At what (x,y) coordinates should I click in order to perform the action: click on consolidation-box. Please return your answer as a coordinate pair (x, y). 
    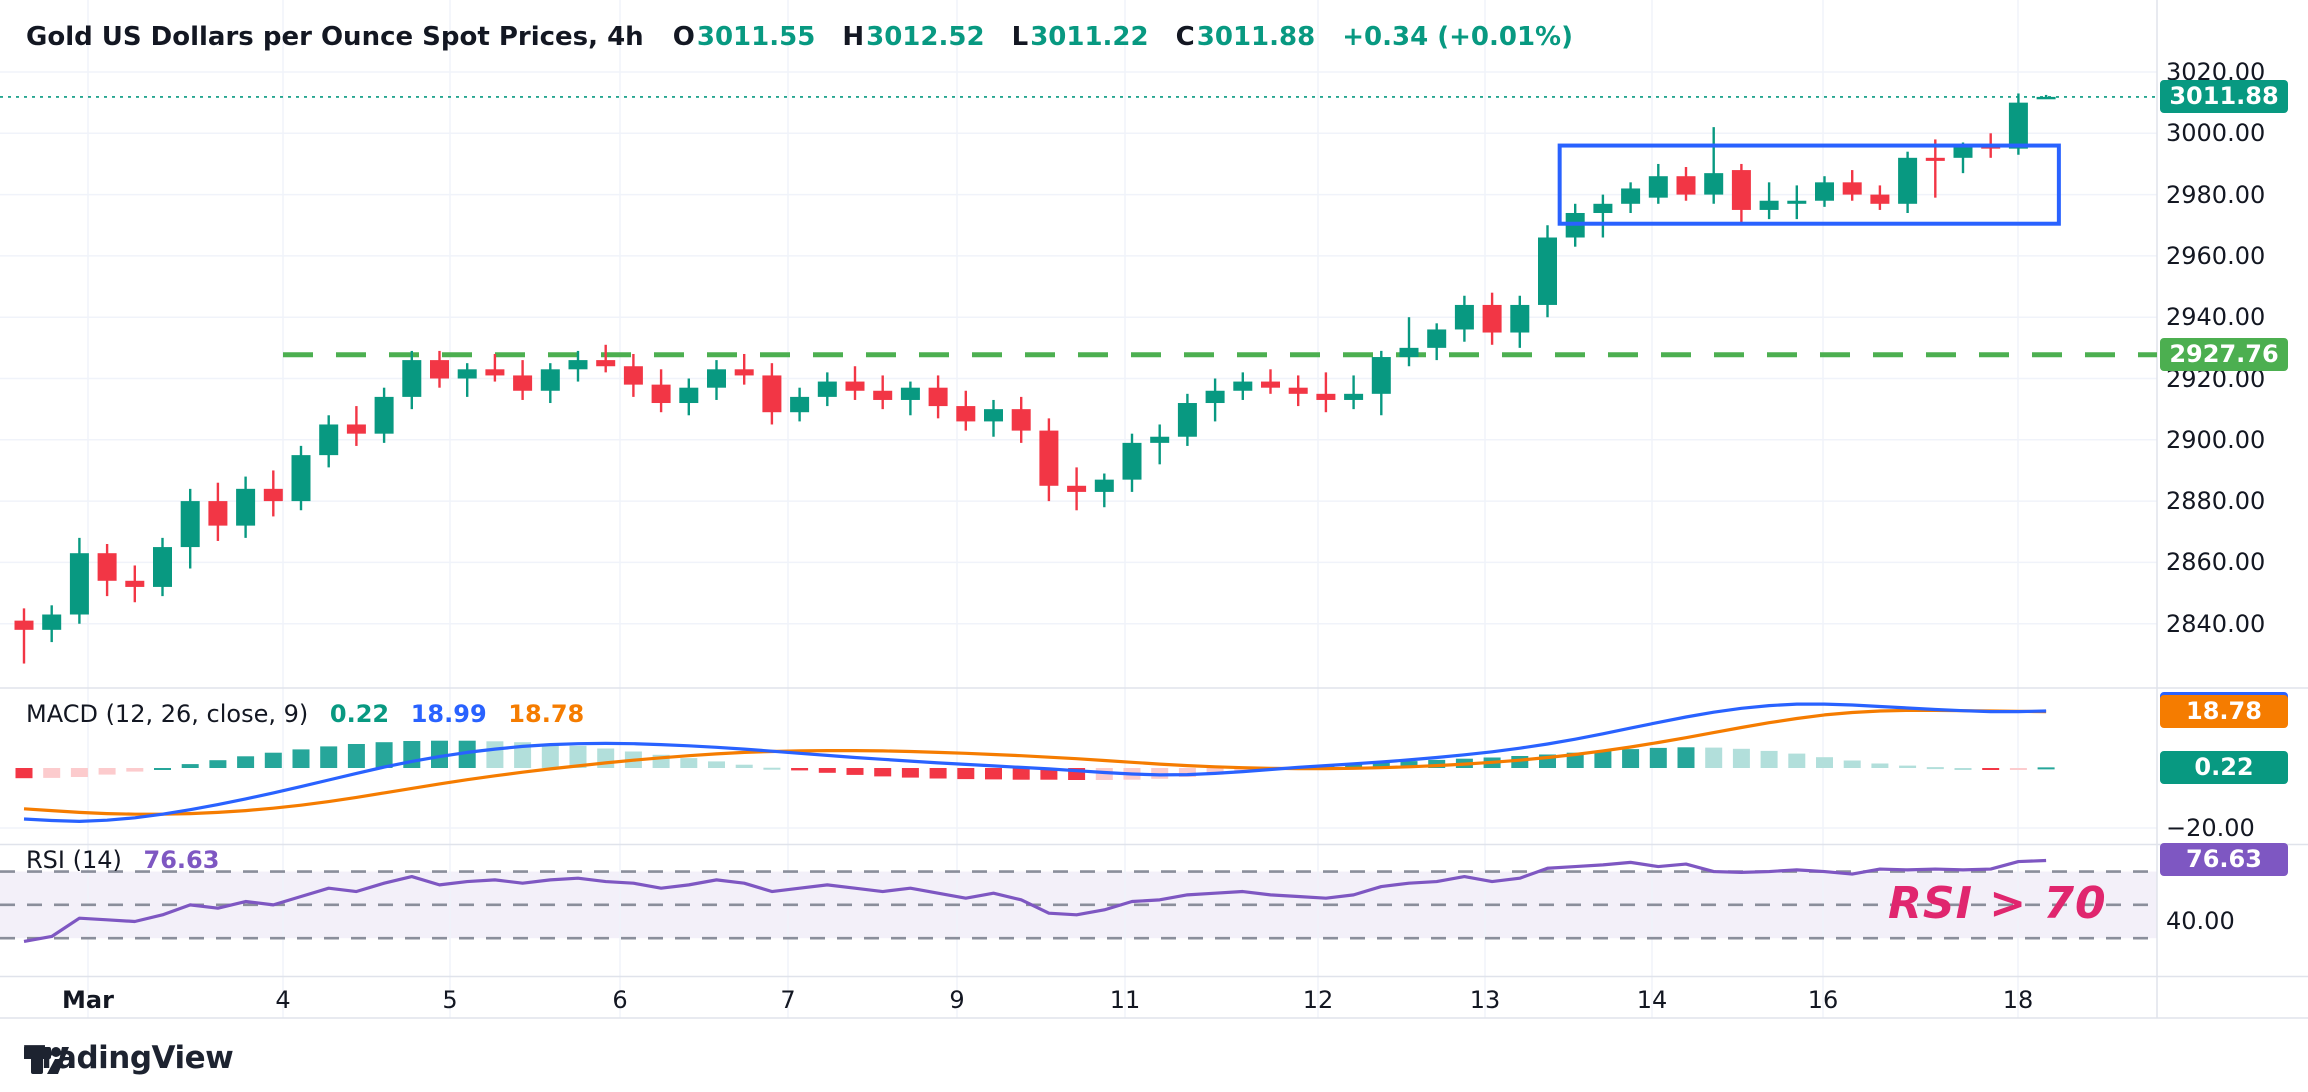
    Looking at the image, I should click on (1809, 184).